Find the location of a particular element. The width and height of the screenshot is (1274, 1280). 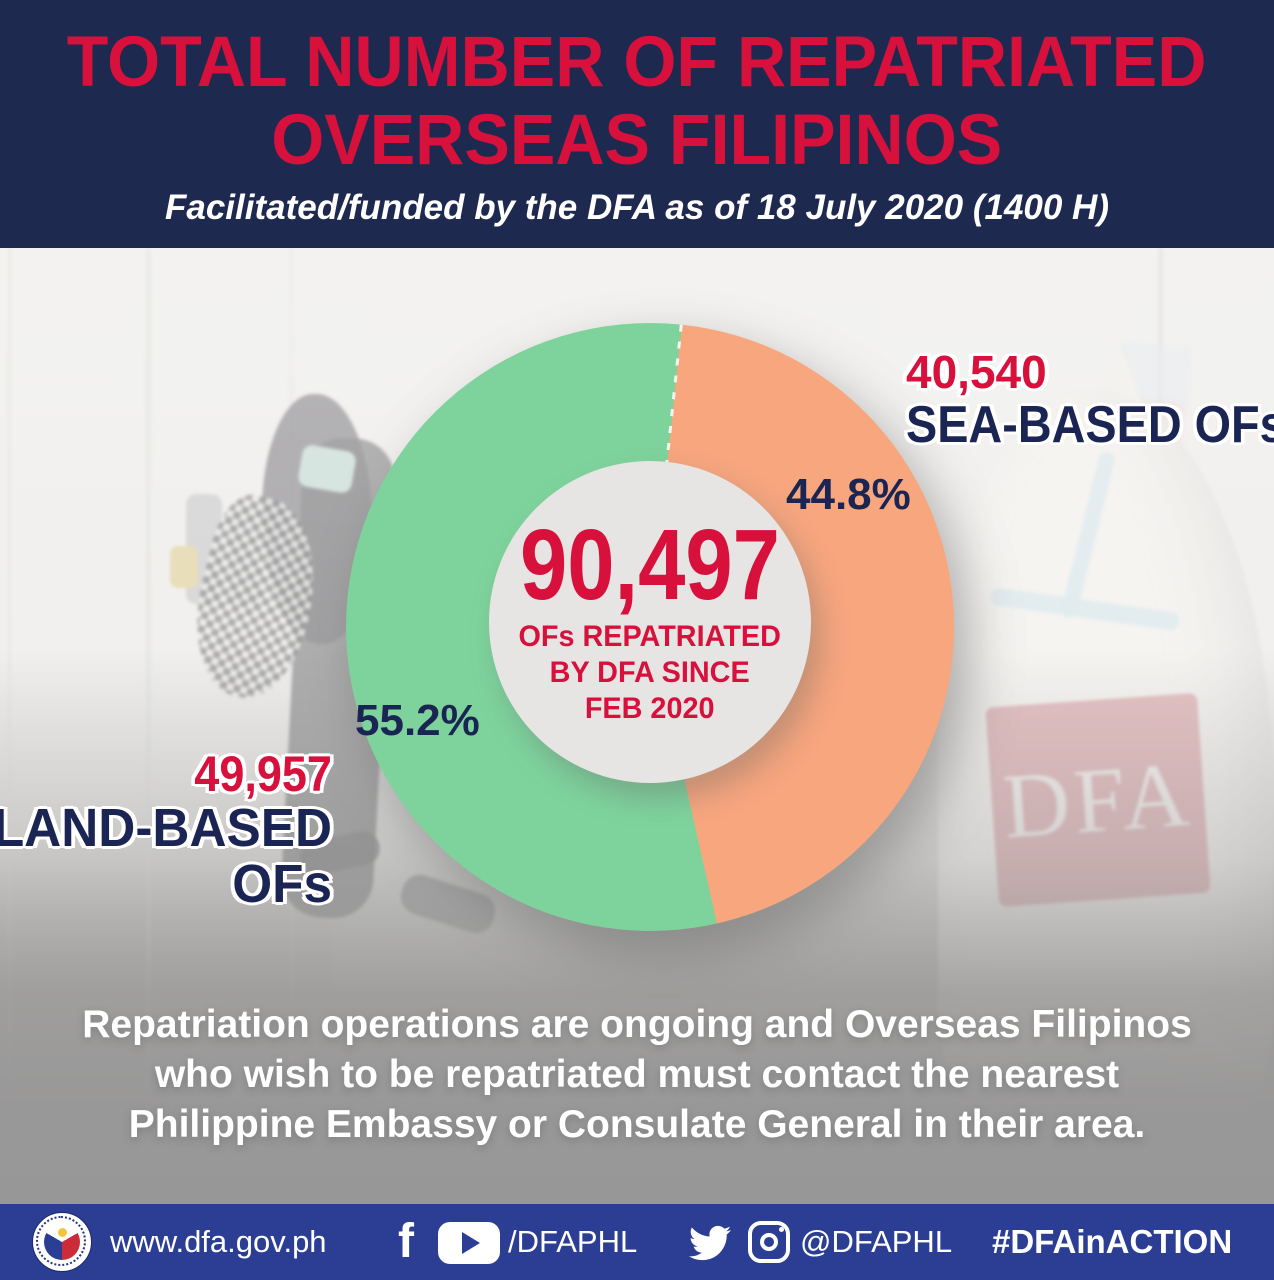

dfa-seal-sun is located at coordinates (62, 1232).